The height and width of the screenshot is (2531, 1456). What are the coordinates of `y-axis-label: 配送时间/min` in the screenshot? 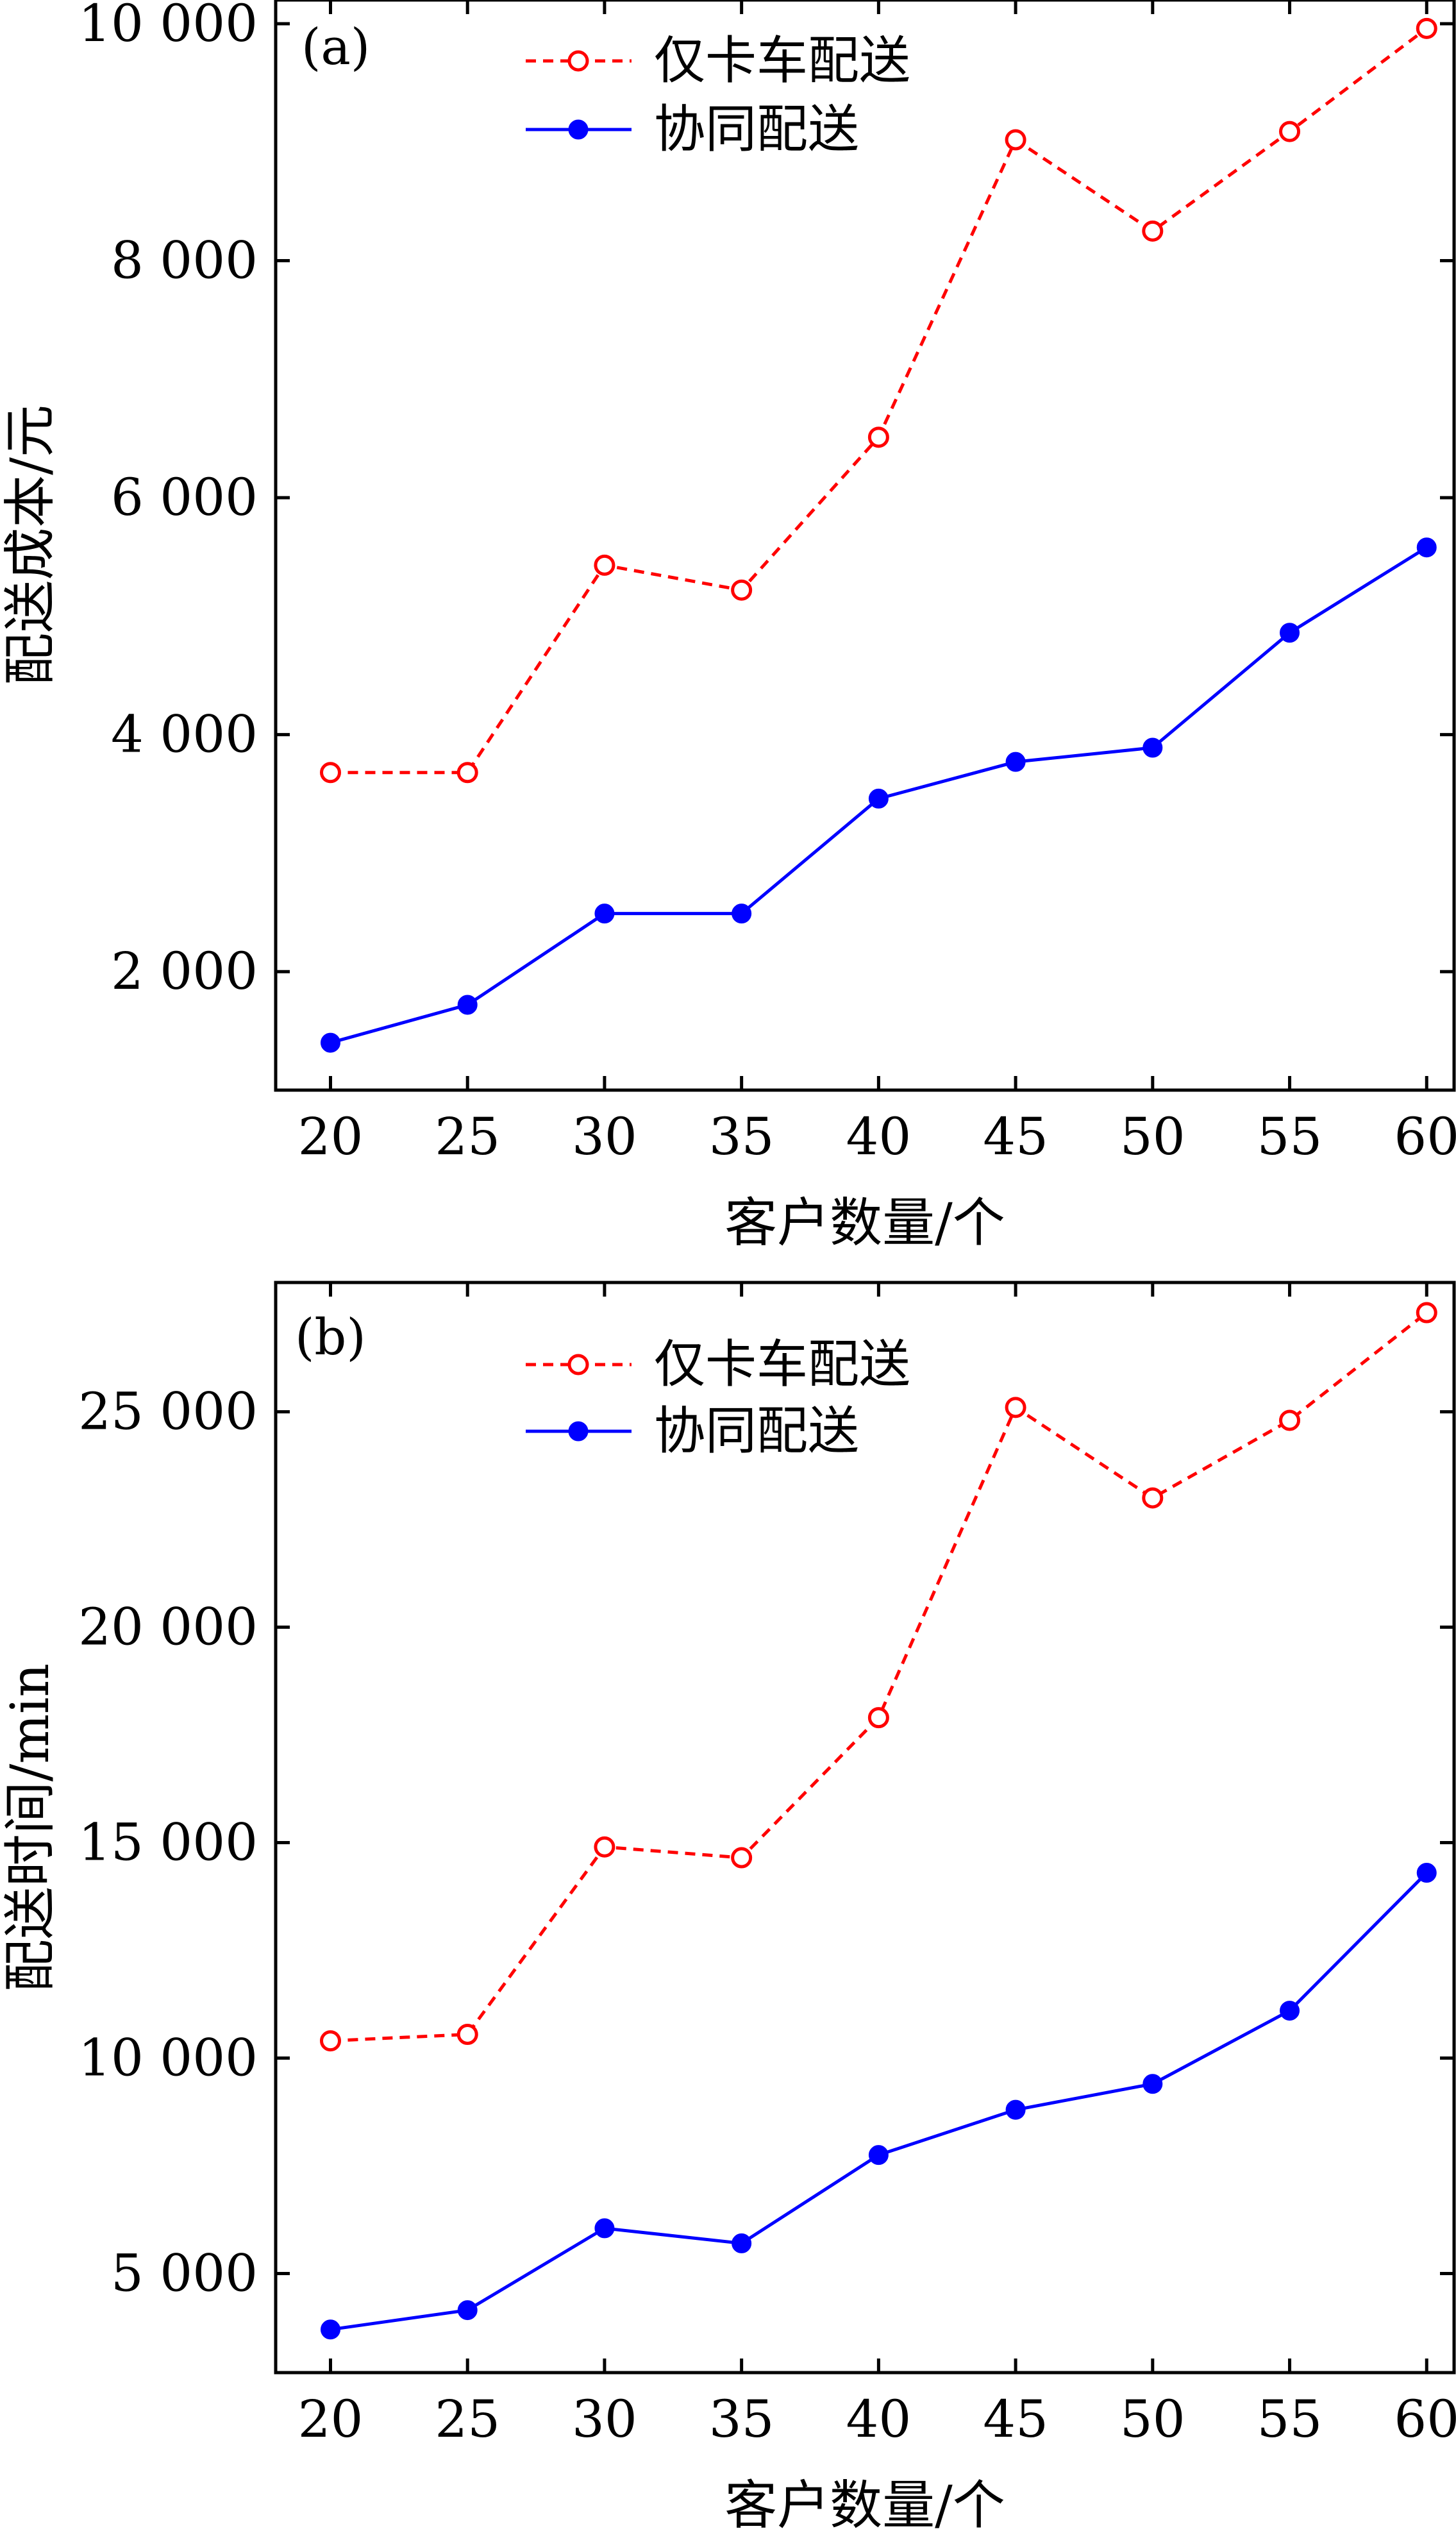 It's located at (30, 1827).